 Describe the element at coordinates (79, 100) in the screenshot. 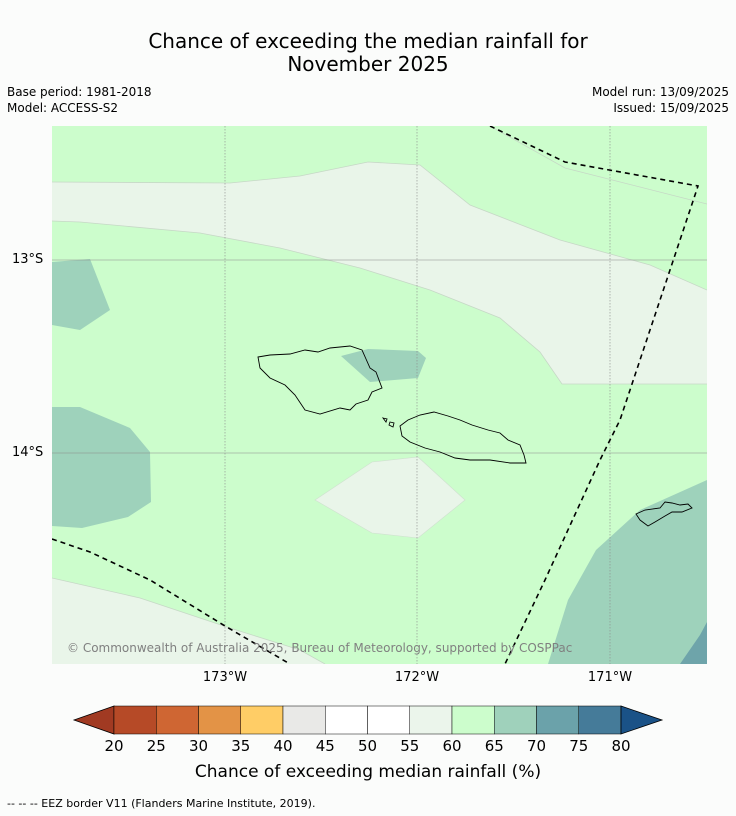

I see `meta-left: Base period: 1981-2018 Model: ACCESS-S2` at that location.